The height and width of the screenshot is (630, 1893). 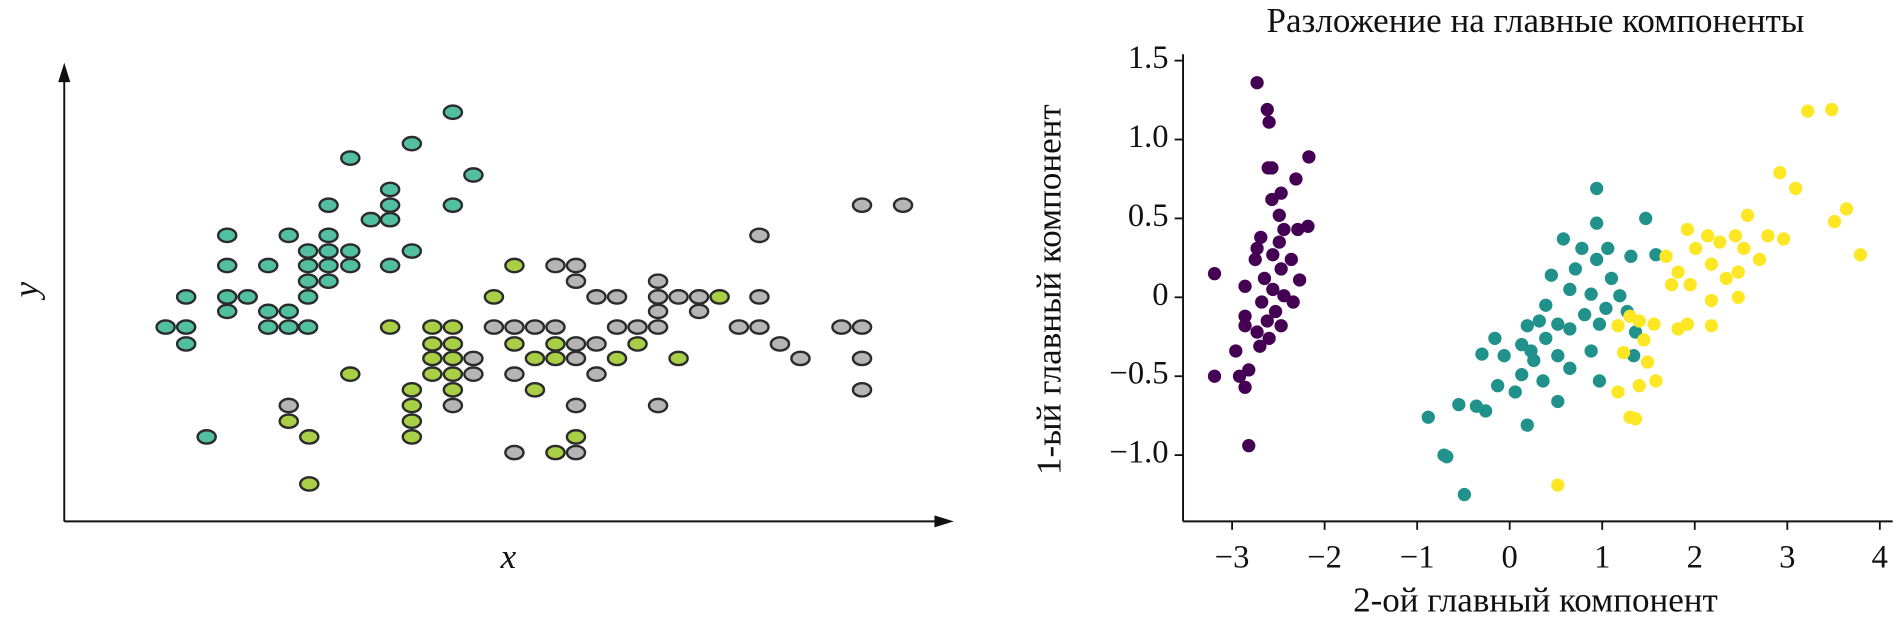 I want to click on chart-title: Разложение на главные компоненты, so click(x=1536, y=20).